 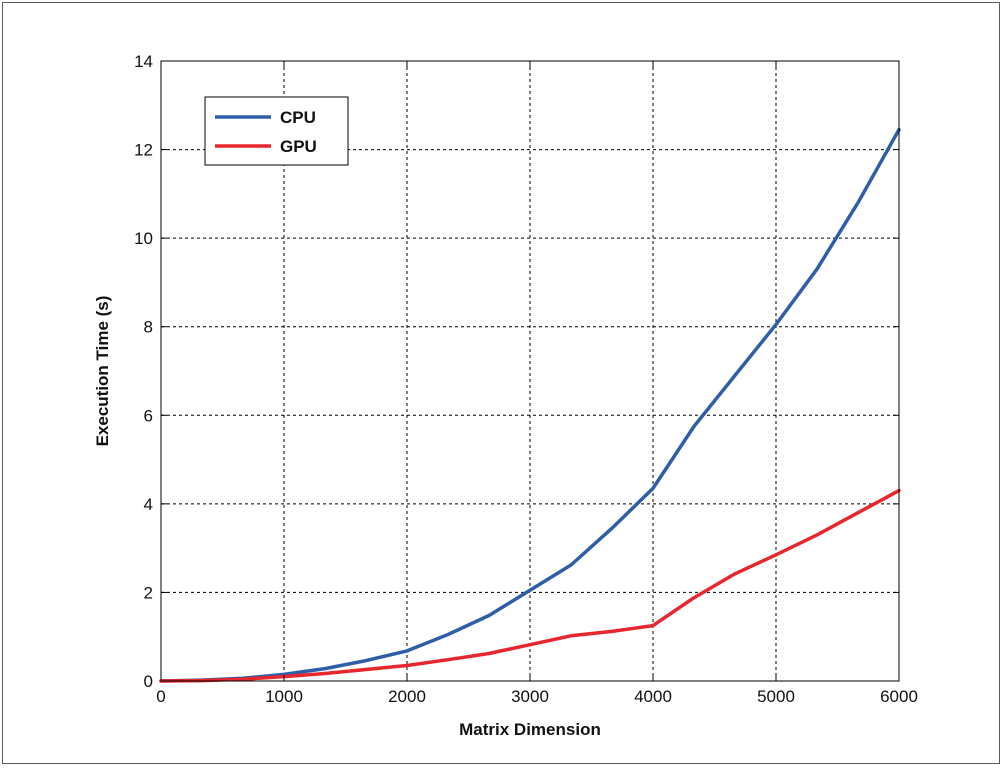 I want to click on x-tick-label: 2000, so click(x=407, y=696).